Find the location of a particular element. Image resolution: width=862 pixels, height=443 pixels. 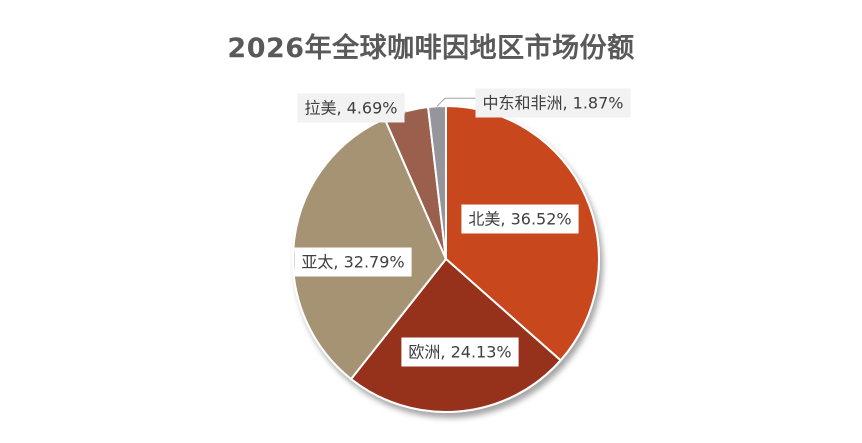

data-label-text-1: 北美, 36.52% is located at coordinates (519, 219).